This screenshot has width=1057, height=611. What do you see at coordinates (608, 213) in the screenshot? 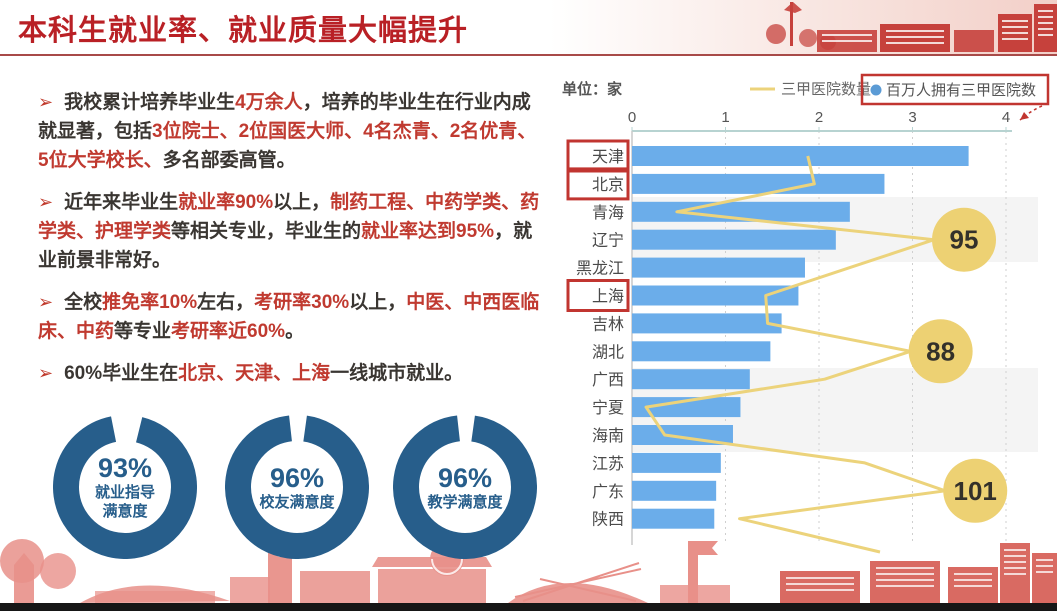
I see `category-label-青海: 青海` at bounding box center [608, 213].